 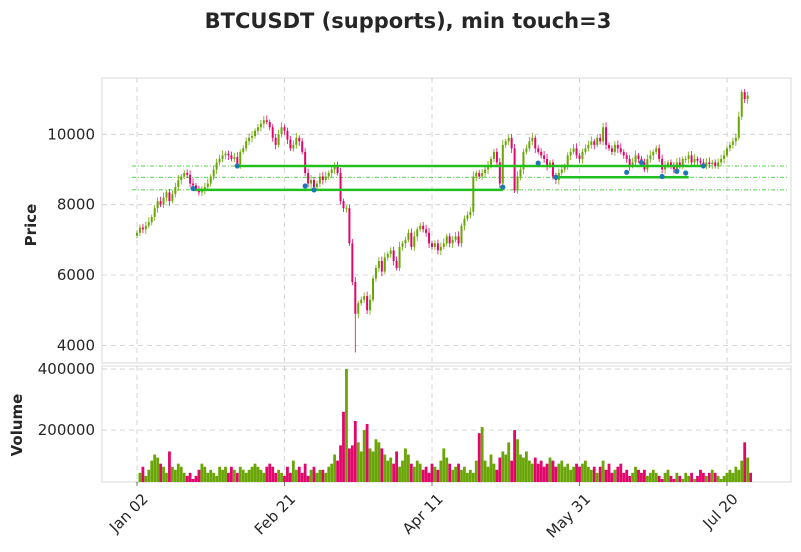 What do you see at coordinates (66, 399) in the screenshot?
I see `volume-tick-labels: 200000 400000` at bounding box center [66, 399].